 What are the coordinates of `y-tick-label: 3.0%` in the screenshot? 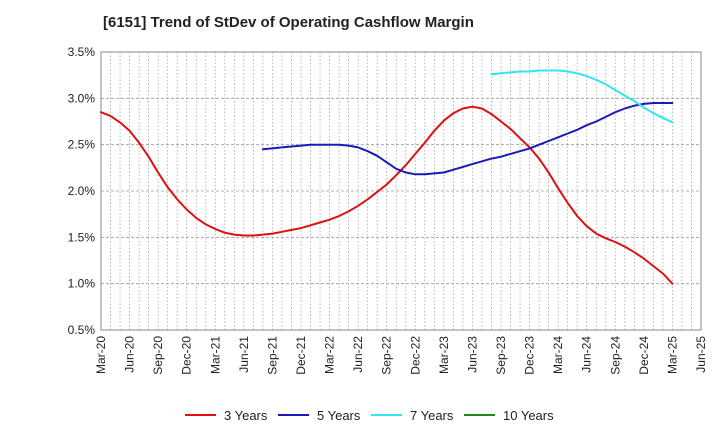 It's located at (82, 98).